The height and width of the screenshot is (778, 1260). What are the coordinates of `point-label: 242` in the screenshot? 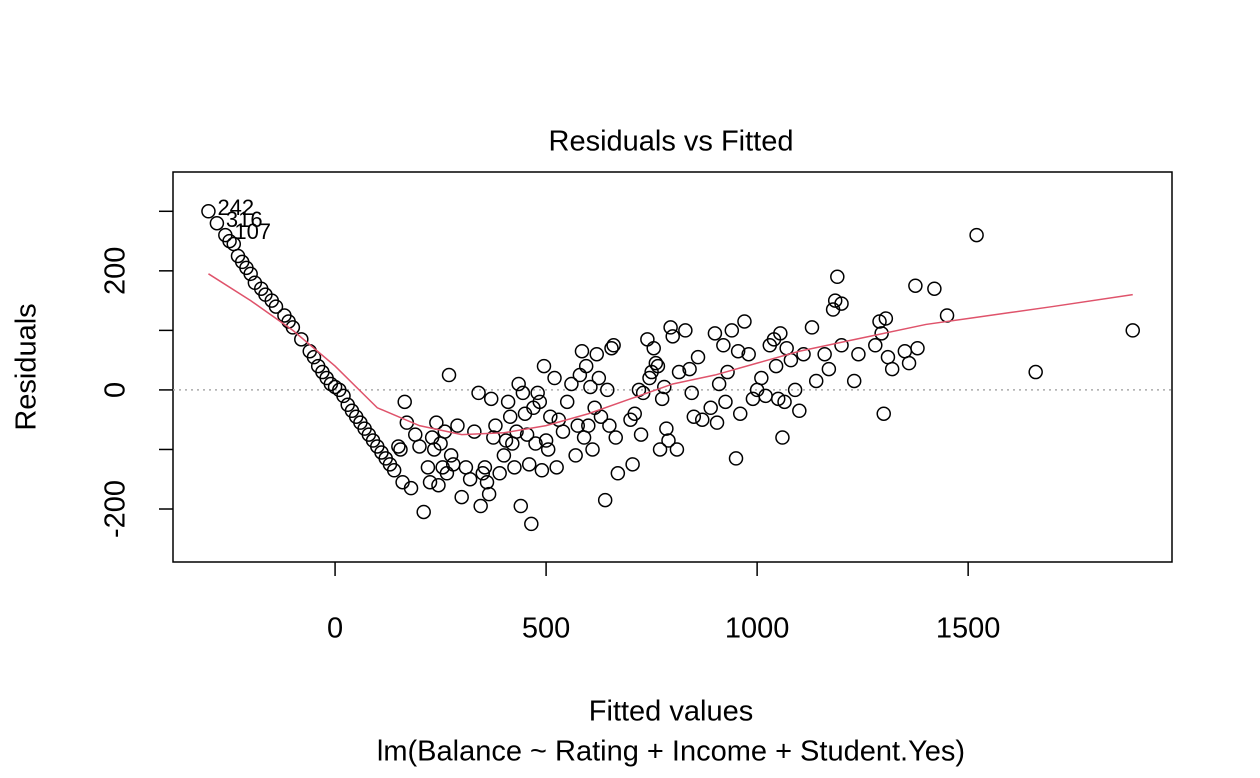 It's located at (235, 207).